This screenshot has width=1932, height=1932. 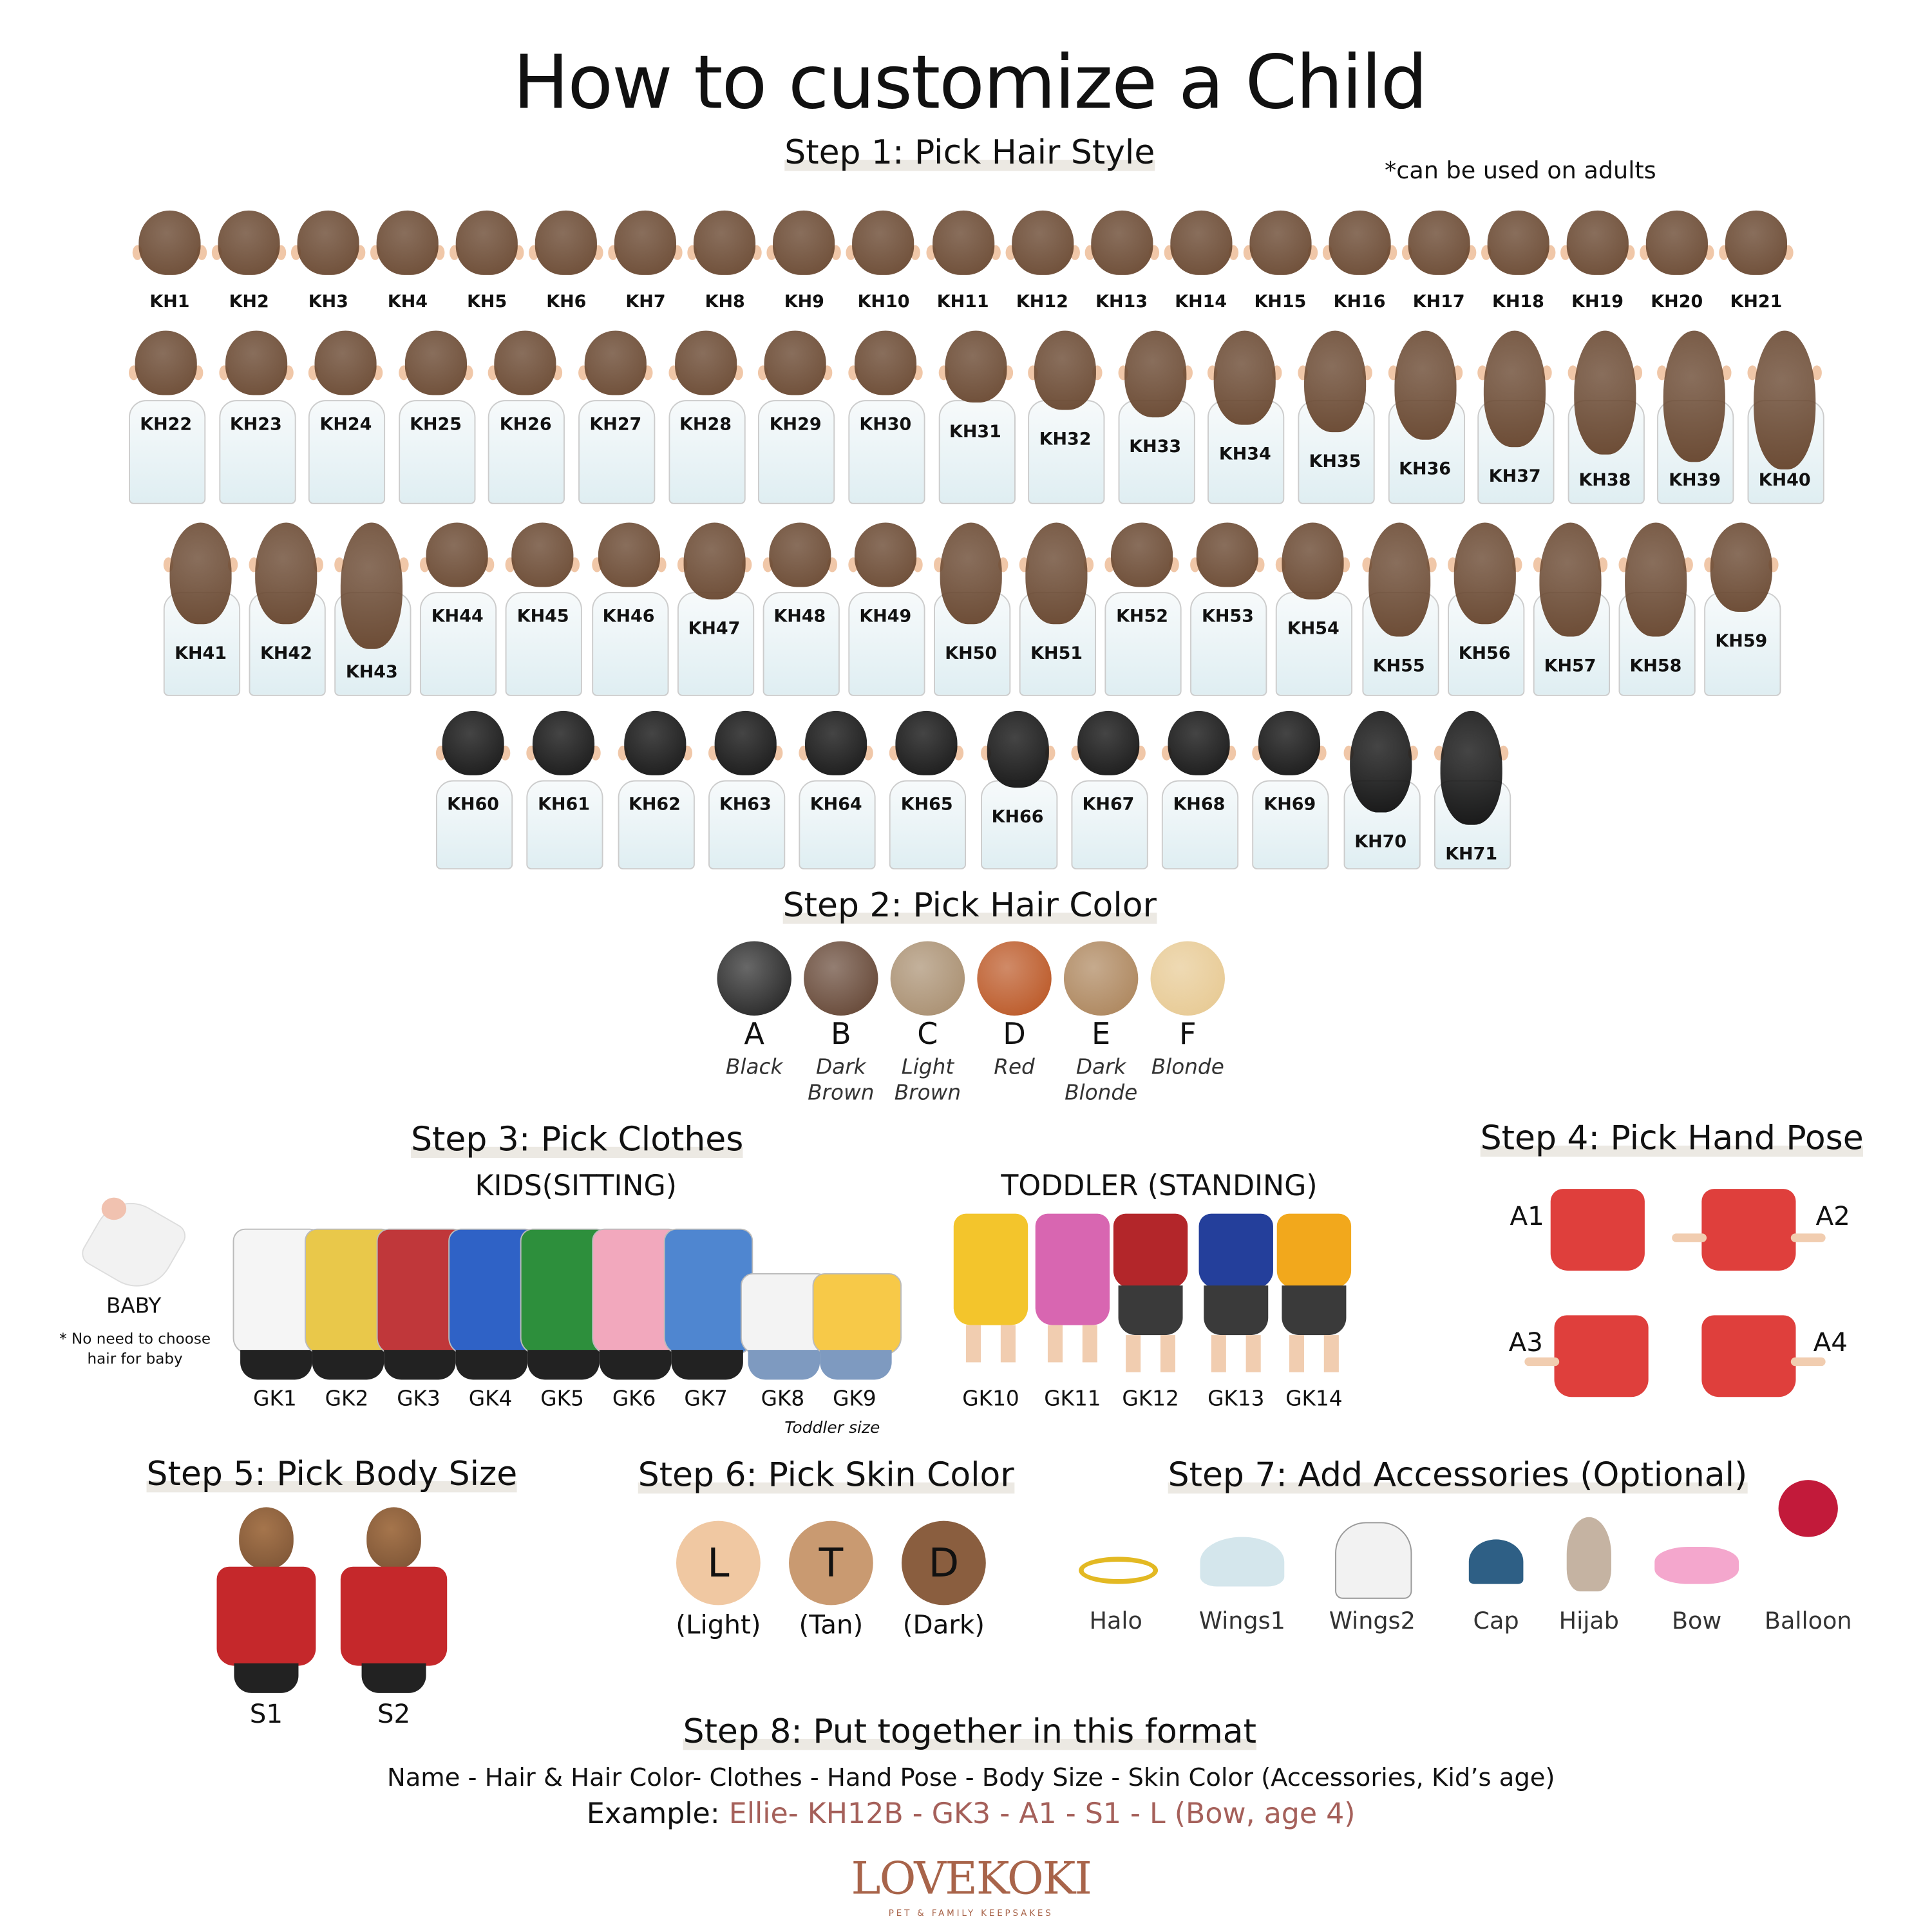 What do you see at coordinates (1108, 795) in the screenshot?
I see `hair-style-kh67: KH67` at bounding box center [1108, 795].